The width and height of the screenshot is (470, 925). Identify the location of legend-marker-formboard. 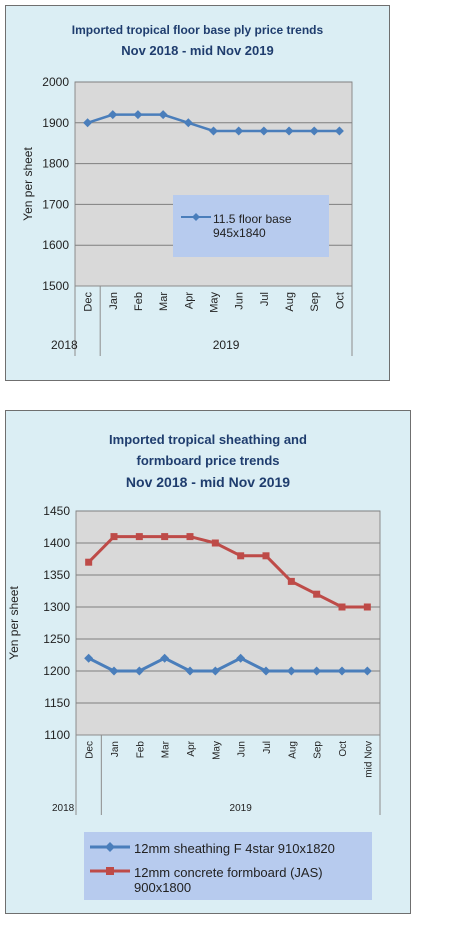
(110, 871).